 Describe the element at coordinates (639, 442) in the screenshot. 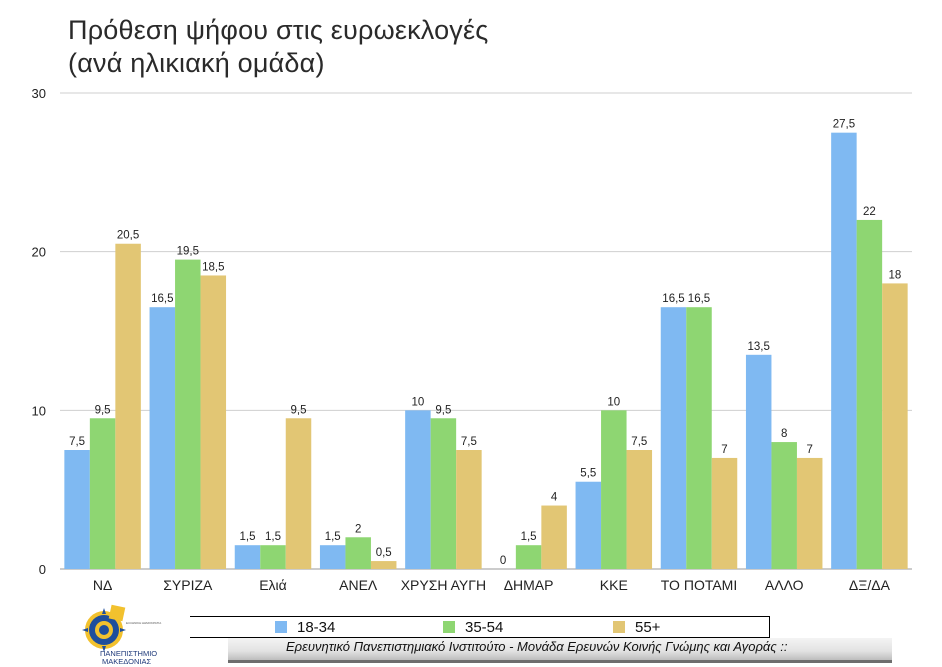

I see `data-label-6-2: 7,5` at that location.